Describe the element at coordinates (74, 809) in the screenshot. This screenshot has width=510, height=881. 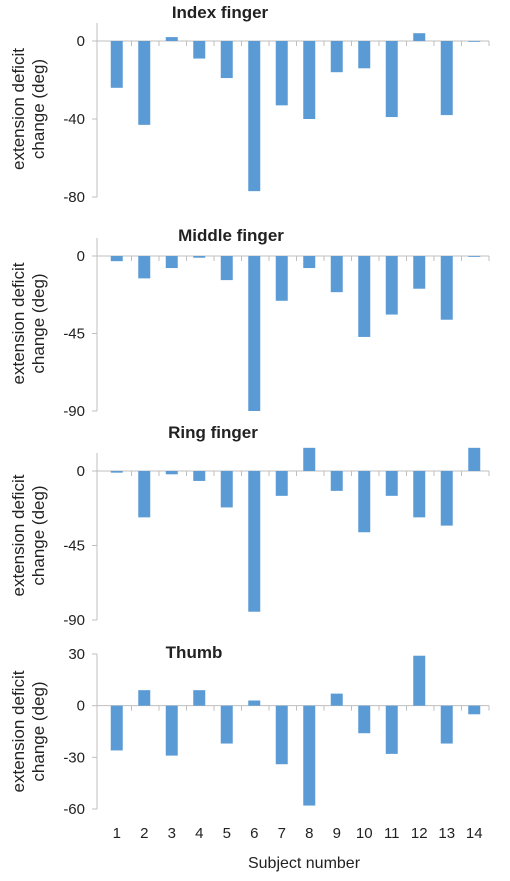
I see `y-tick-label: -60` at that location.